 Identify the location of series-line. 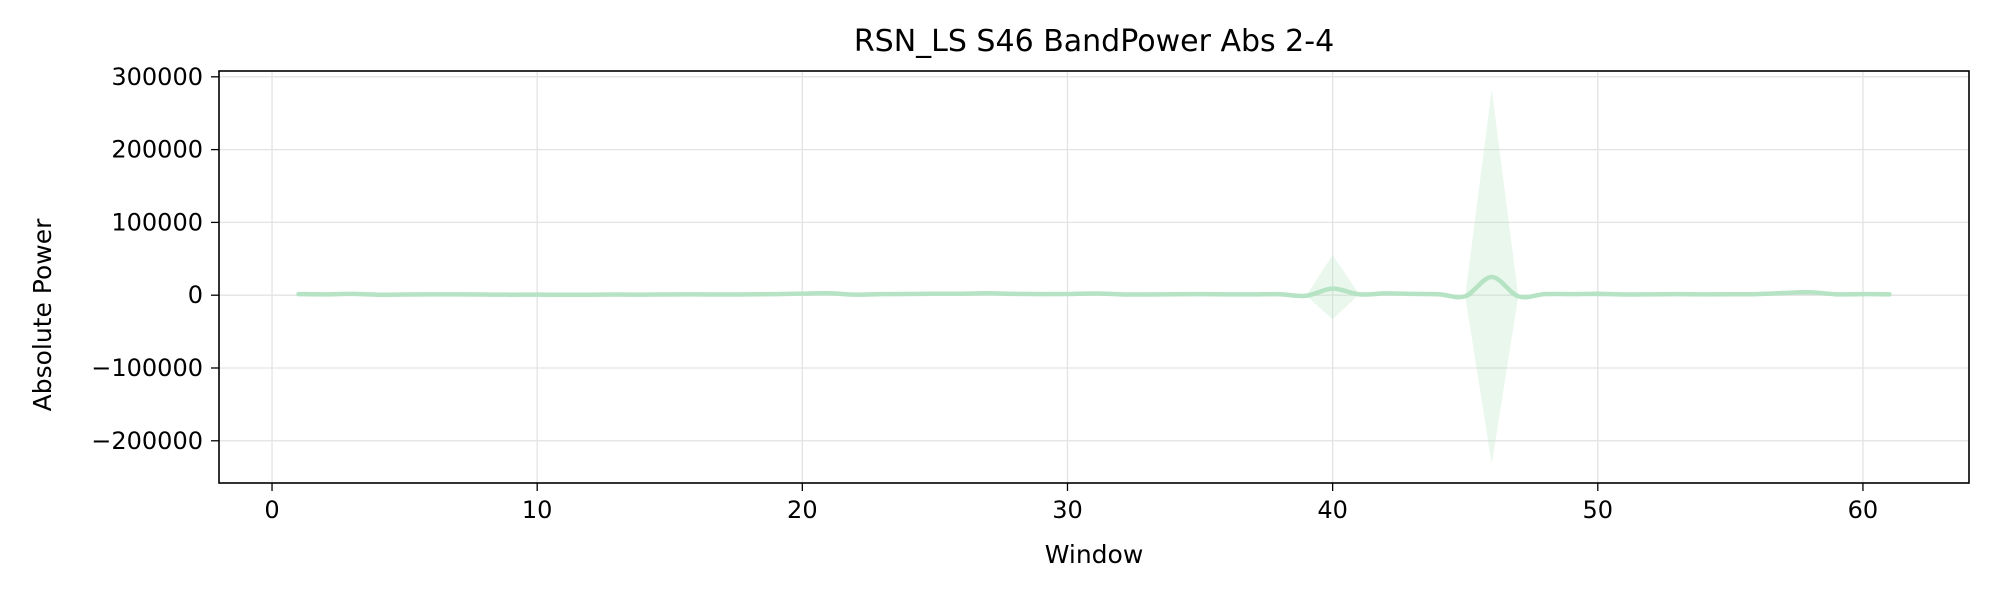
(1094, 287).